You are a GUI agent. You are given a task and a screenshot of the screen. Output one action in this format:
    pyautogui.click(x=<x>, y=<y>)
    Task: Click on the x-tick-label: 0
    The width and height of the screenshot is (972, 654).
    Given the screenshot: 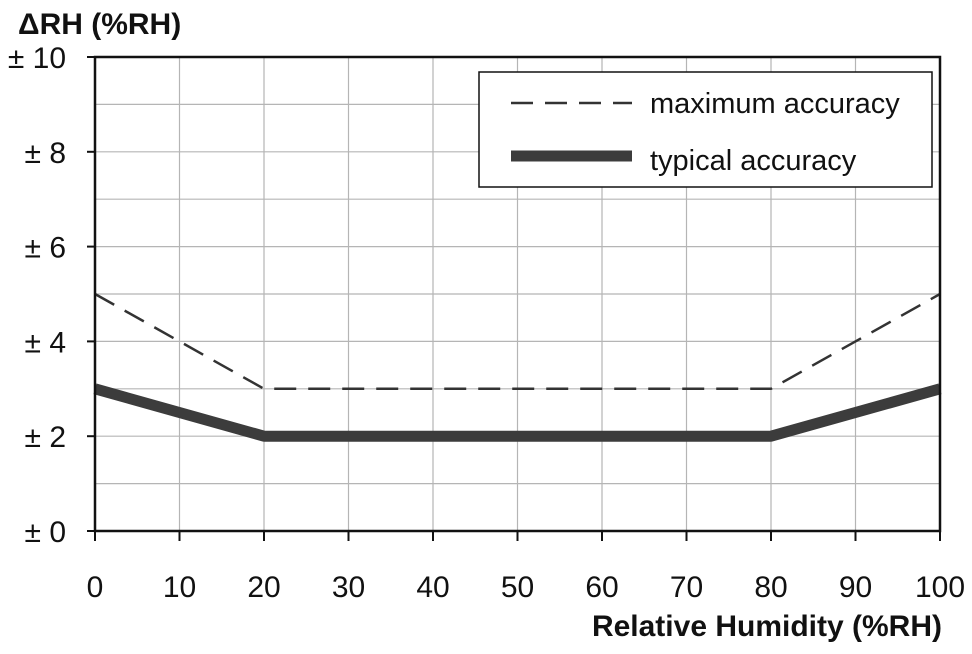 What is the action you would take?
    pyautogui.click(x=95, y=587)
    